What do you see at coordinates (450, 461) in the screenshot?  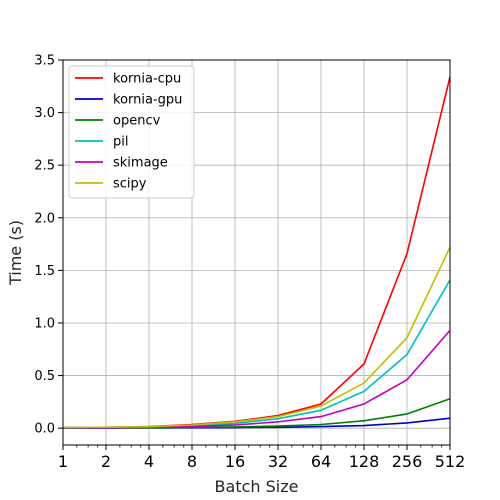 I see `x-tick-label: 512` at bounding box center [450, 461].